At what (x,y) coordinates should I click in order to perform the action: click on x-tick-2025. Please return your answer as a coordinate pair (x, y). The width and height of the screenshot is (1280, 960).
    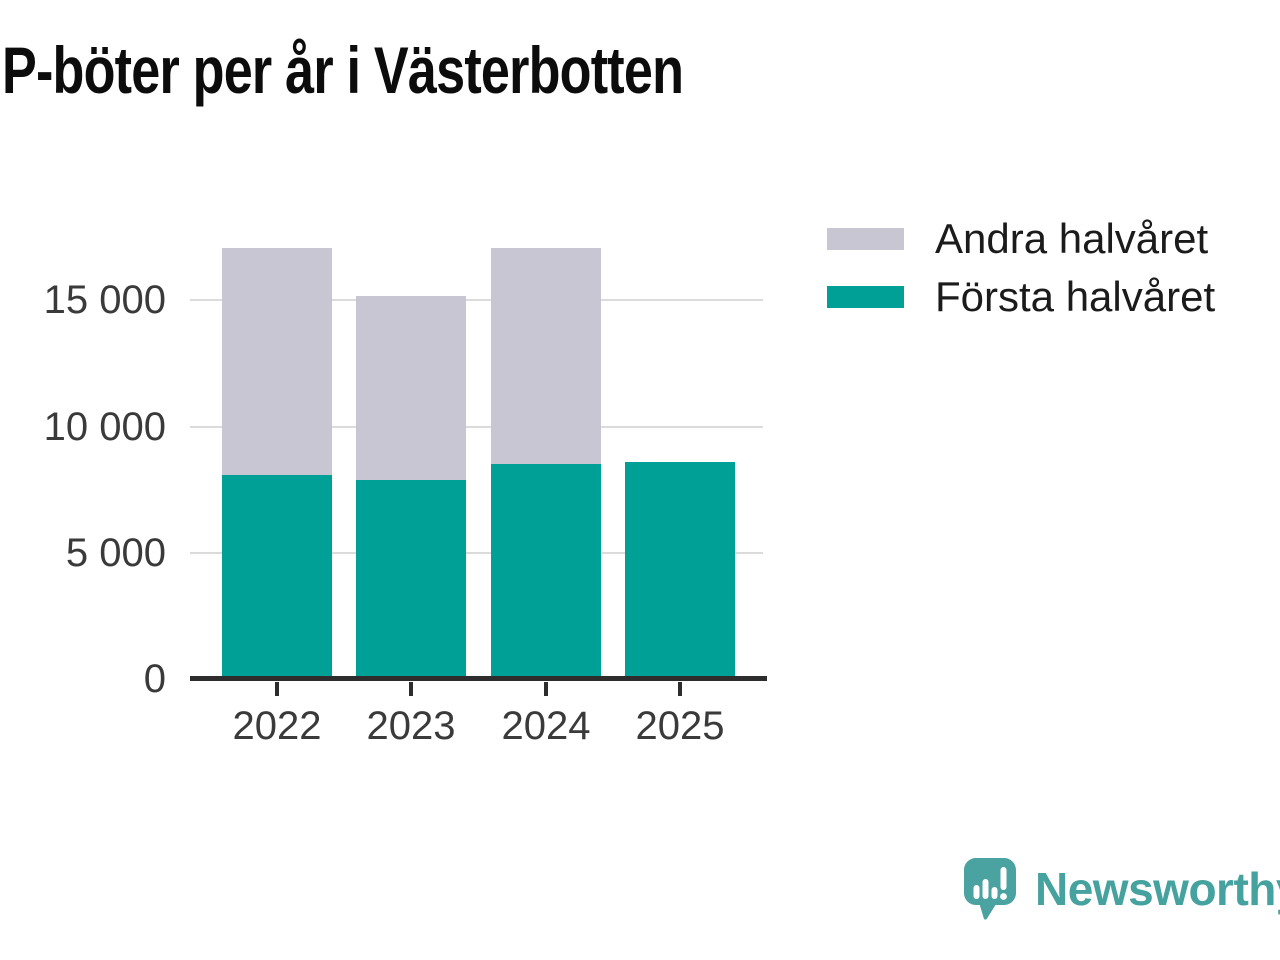
    Looking at the image, I should click on (680, 689).